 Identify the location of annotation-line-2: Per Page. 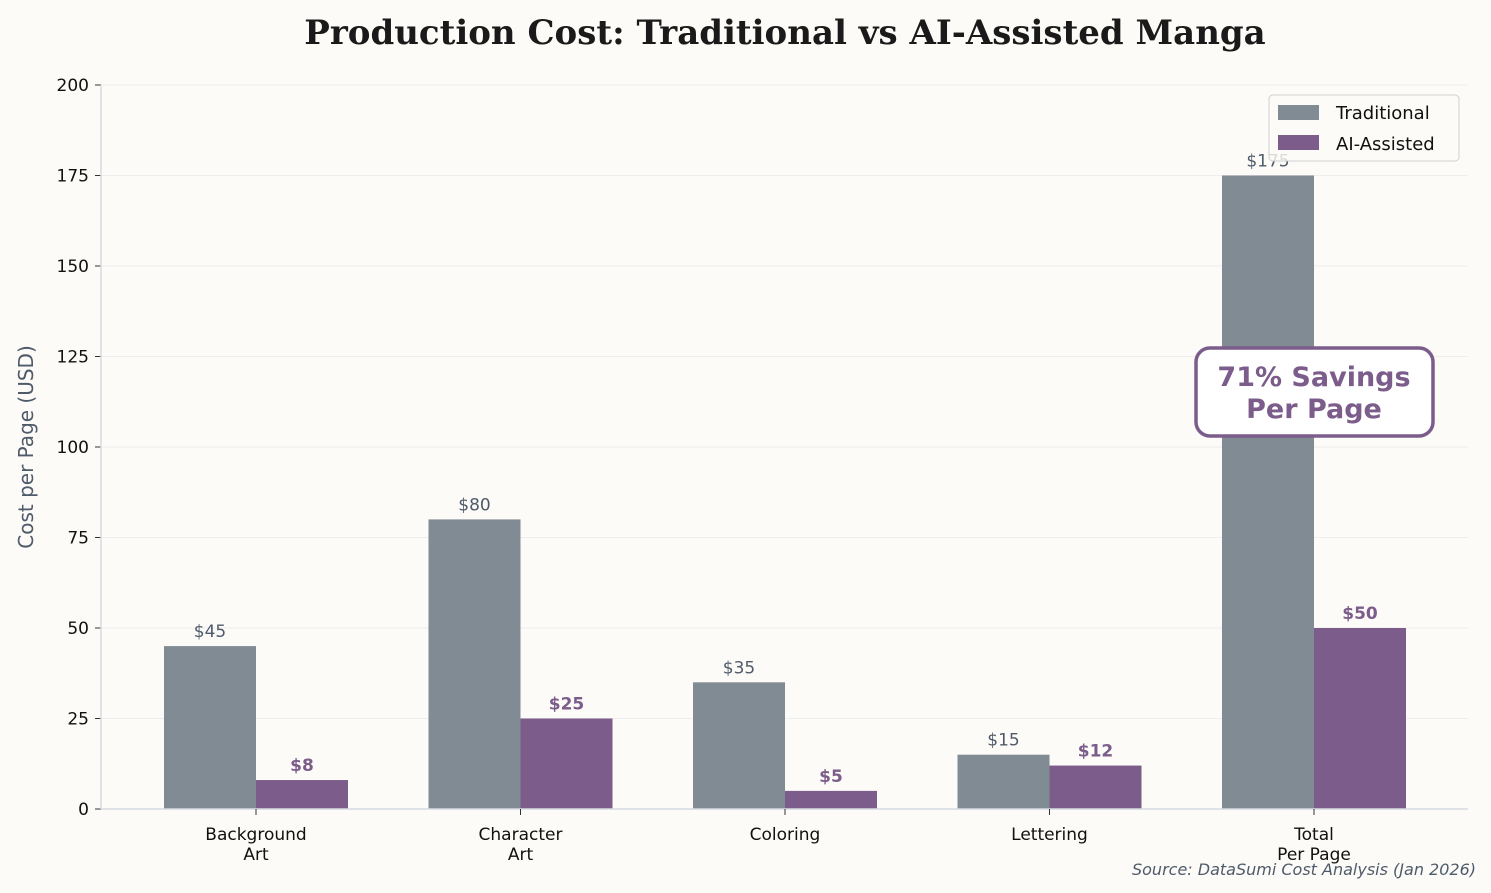
(1314, 409).